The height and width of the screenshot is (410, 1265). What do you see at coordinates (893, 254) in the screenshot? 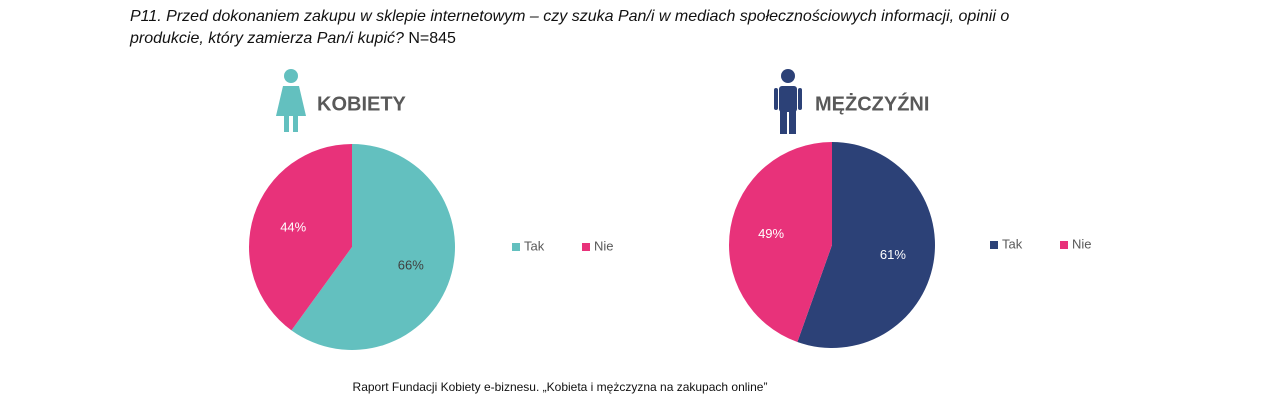
I see `data-label: 61%` at bounding box center [893, 254].